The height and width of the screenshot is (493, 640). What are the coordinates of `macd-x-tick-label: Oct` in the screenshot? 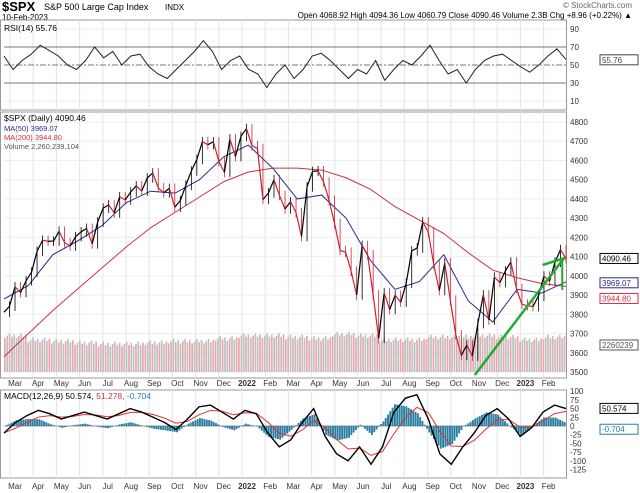 It's located at (456, 486).